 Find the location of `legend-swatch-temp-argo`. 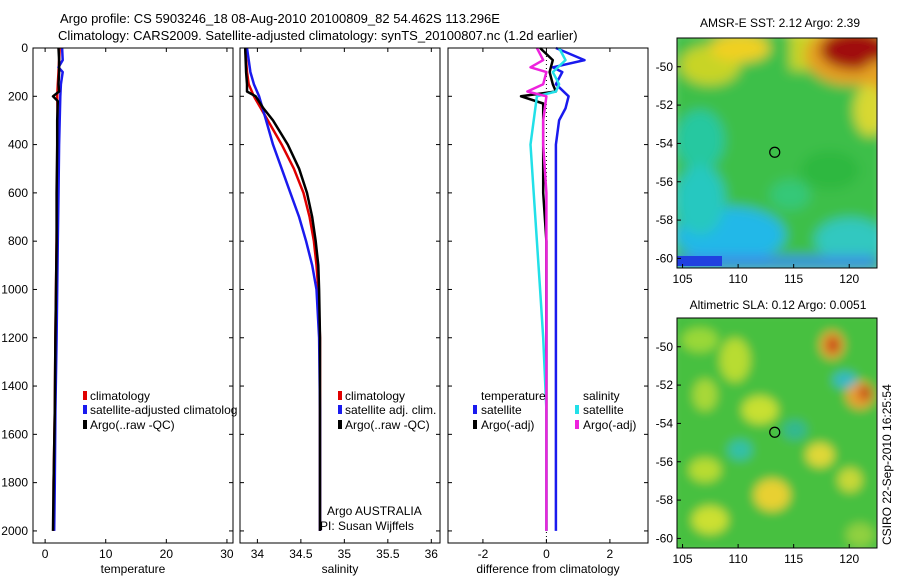

legend-swatch-temp-argo is located at coordinates (475, 424).